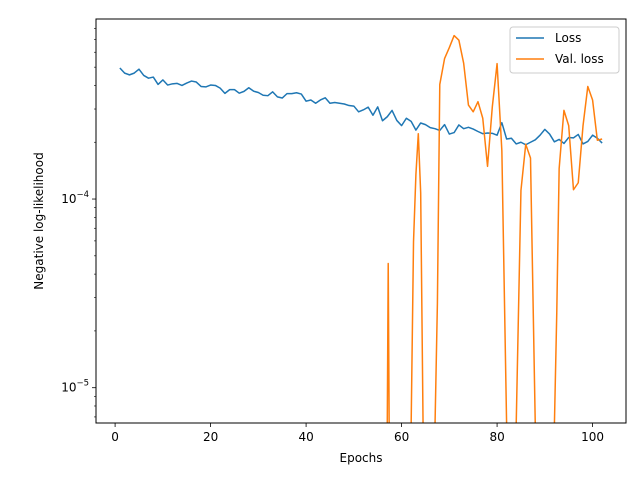 The image size is (640, 480). Describe the element at coordinates (305, 437) in the screenshot. I see `x-tick-label: 40` at that location.